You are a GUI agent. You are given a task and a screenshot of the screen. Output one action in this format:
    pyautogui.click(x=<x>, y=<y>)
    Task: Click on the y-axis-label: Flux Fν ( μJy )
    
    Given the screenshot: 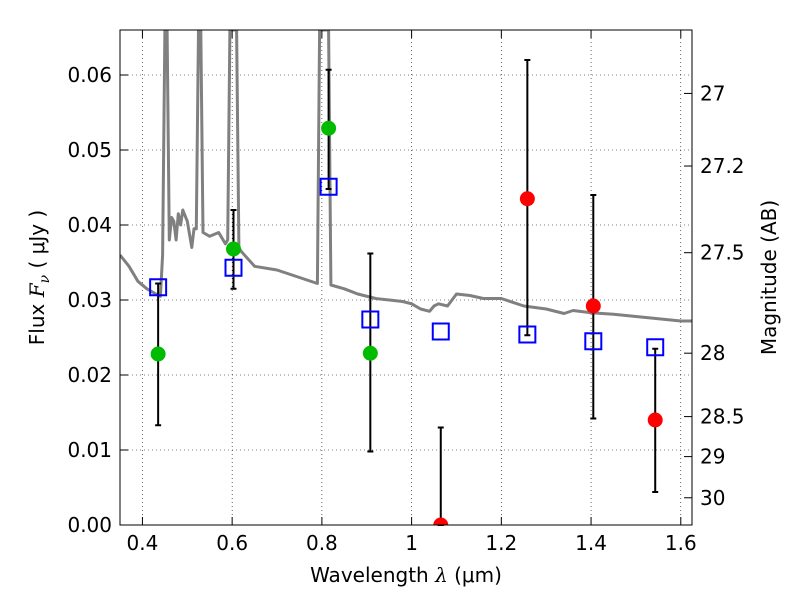 What is the action you would take?
    pyautogui.click(x=39, y=277)
    